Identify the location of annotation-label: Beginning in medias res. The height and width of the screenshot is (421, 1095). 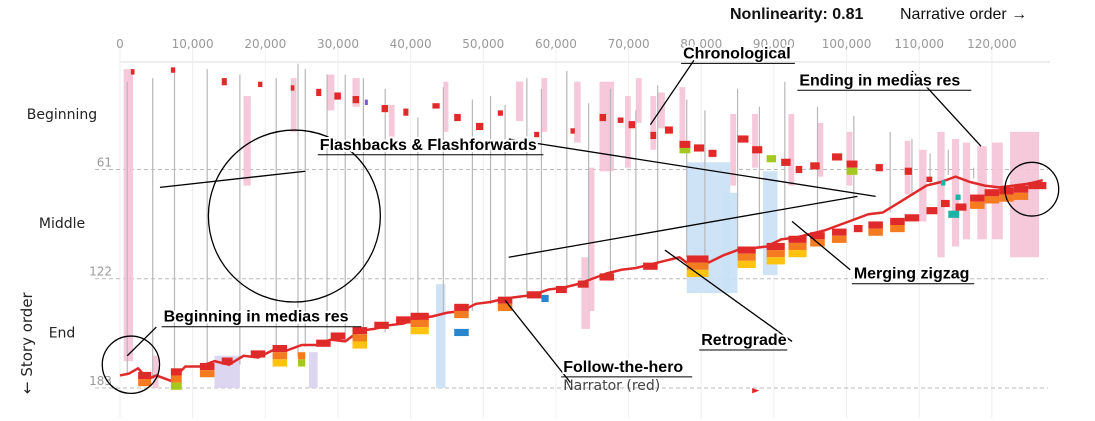
(256, 317).